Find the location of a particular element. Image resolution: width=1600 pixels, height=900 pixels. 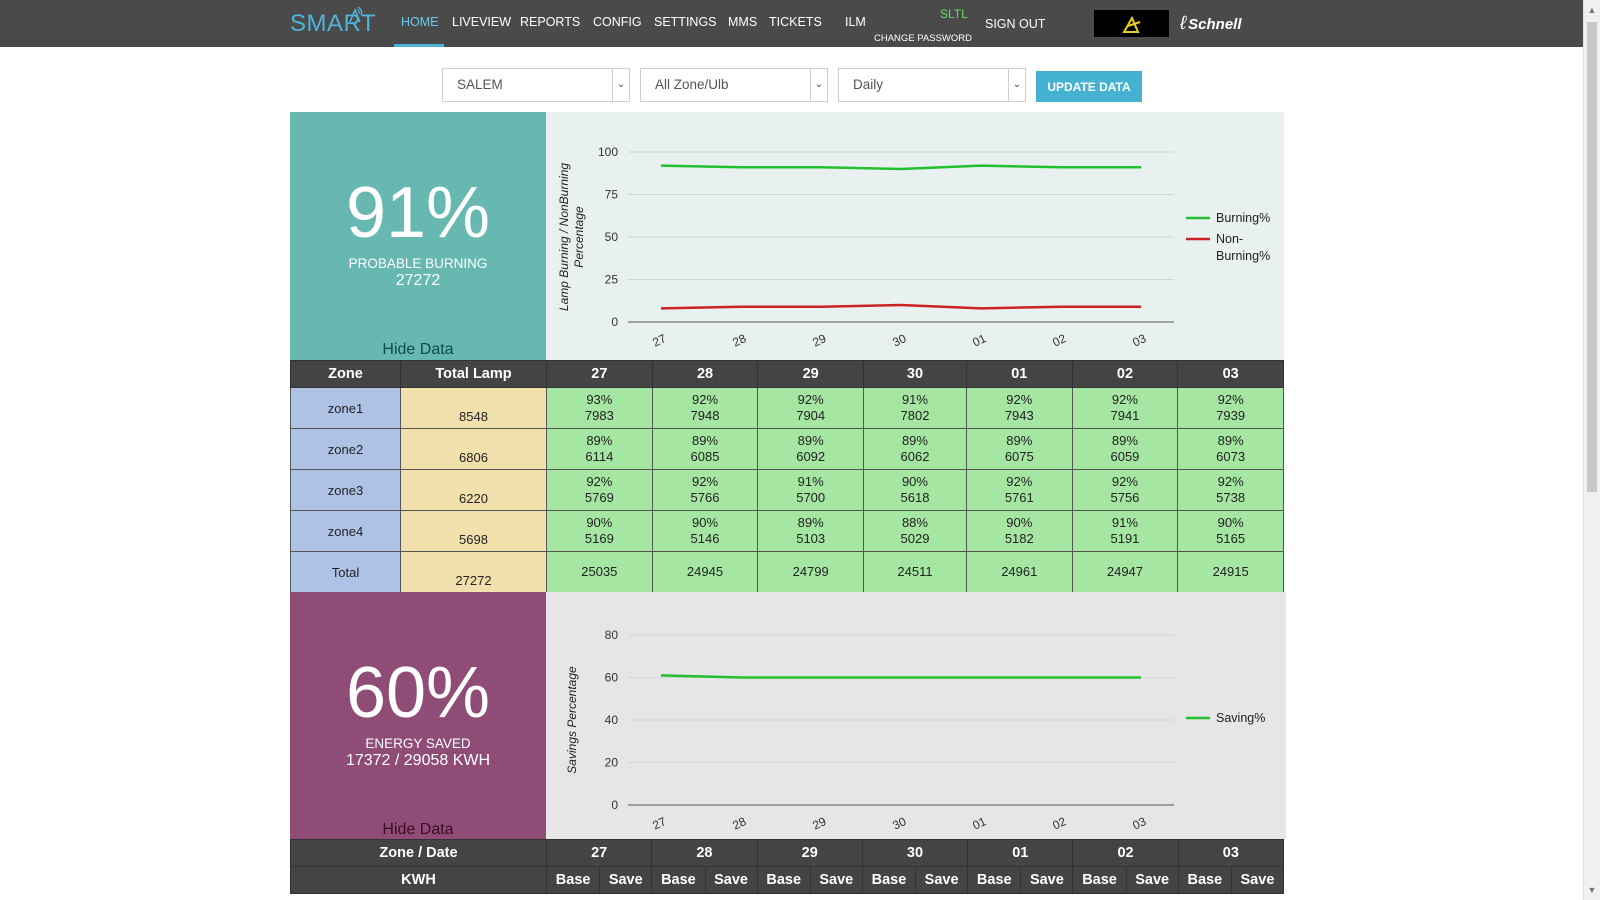

period-select: Daily ⌄ is located at coordinates (932, 85).